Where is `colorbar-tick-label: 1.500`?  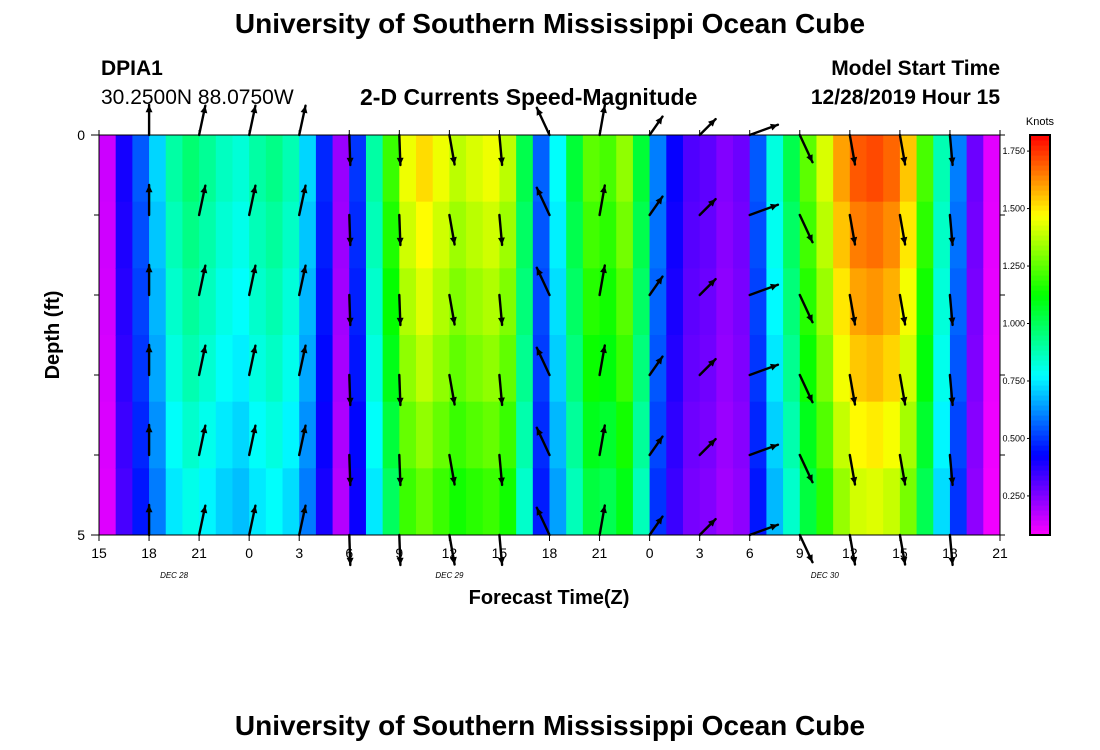
colorbar-tick-label: 1.500 is located at coordinates (1013, 209).